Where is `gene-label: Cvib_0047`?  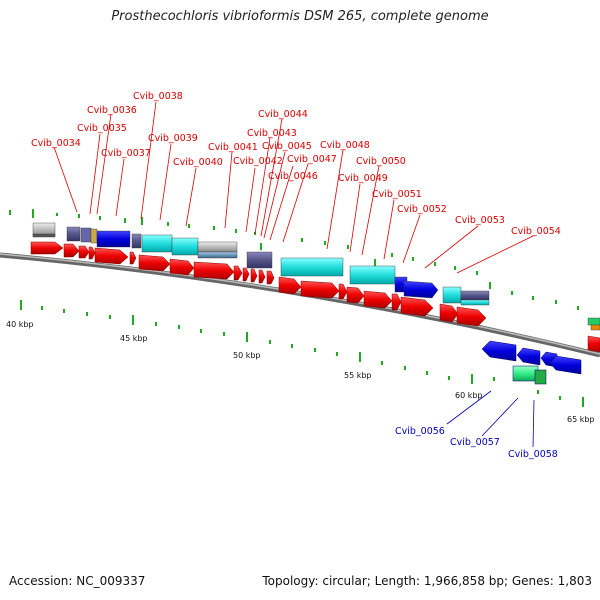 gene-label: Cvib_0047 is located at coordinates (312, 159).